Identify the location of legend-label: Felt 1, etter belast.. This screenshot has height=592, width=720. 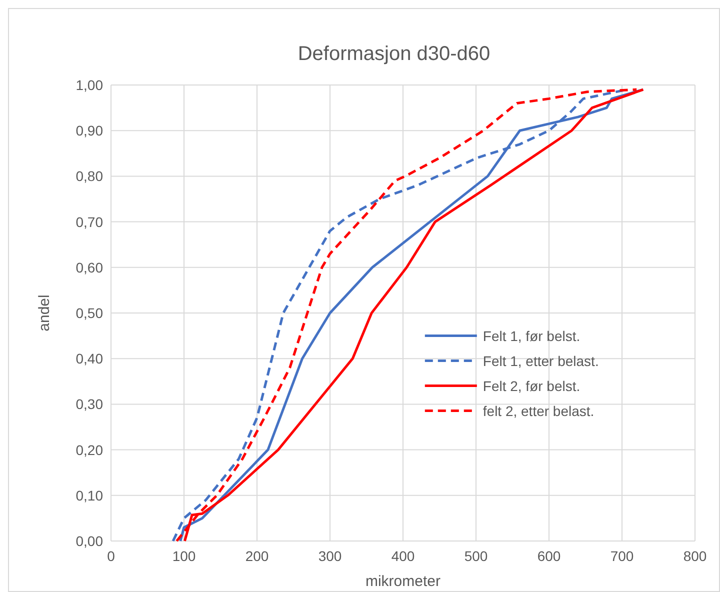
(540, 360).